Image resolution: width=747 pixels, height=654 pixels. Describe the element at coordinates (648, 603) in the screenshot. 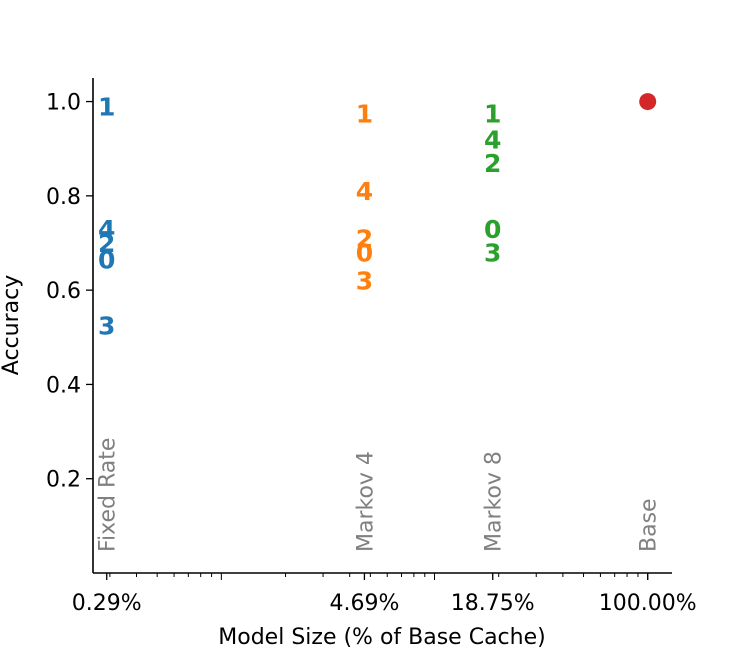

I see `x-tick-label: 100.00%` at that location.